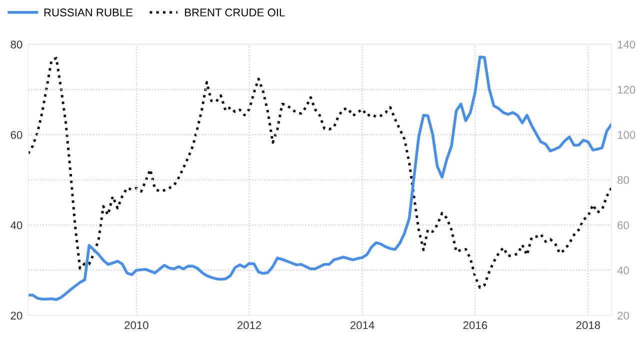 The width and height of the screenshot is (641, 341). I want to click on x-tick-label: 2012, so click(249, 325).